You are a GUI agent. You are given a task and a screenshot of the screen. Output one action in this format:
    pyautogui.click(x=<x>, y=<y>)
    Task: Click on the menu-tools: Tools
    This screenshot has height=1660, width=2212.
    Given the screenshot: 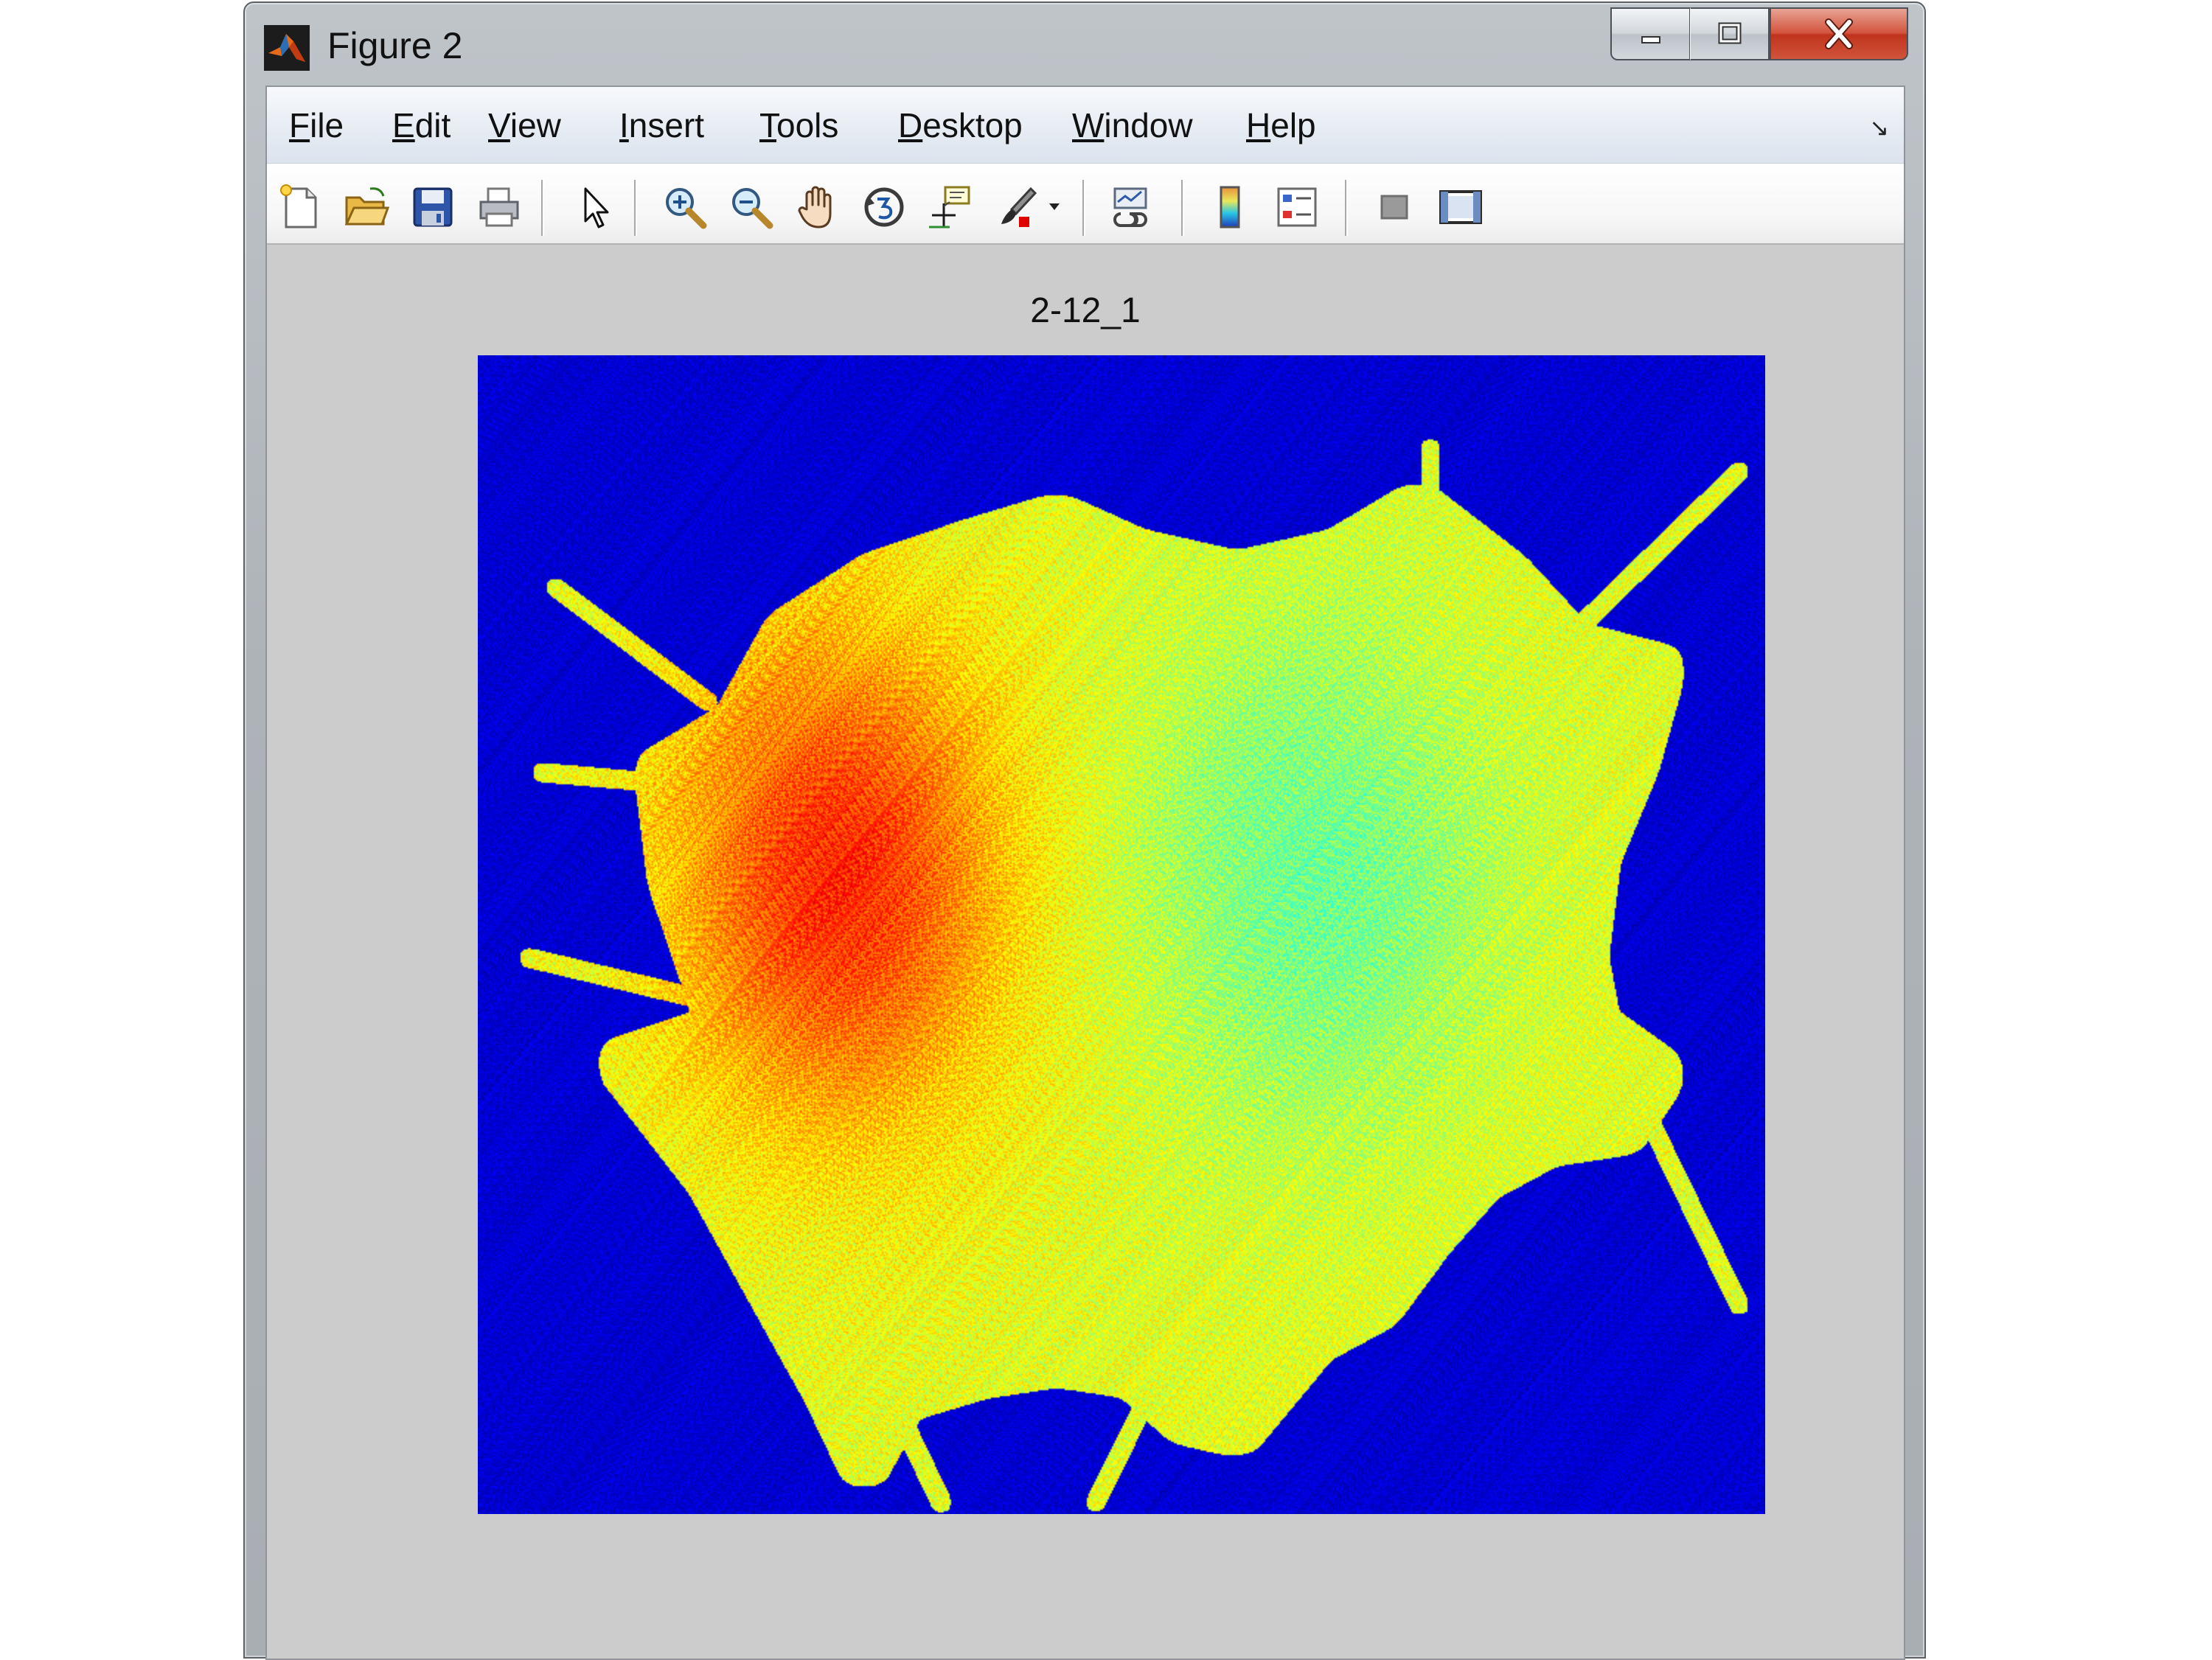 What is the action you would take?
    pyautogui.click(x=799, y=125)
    